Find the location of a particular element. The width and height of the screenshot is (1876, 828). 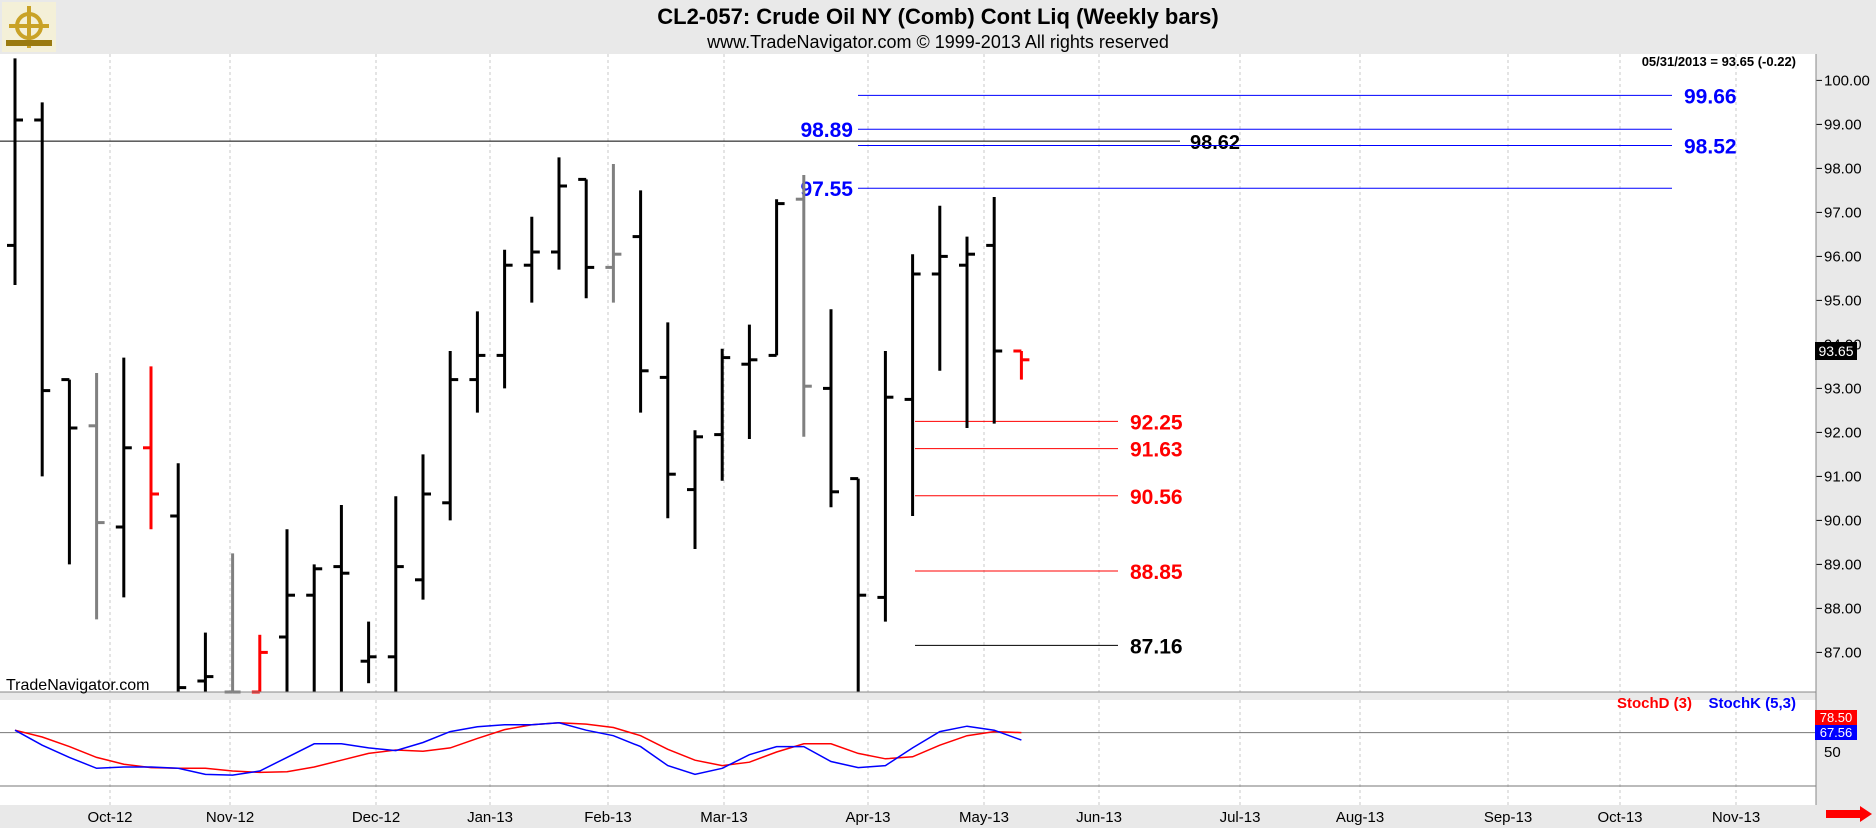

last-price-tag: 93.65 is located at coordinates (1835, 351).